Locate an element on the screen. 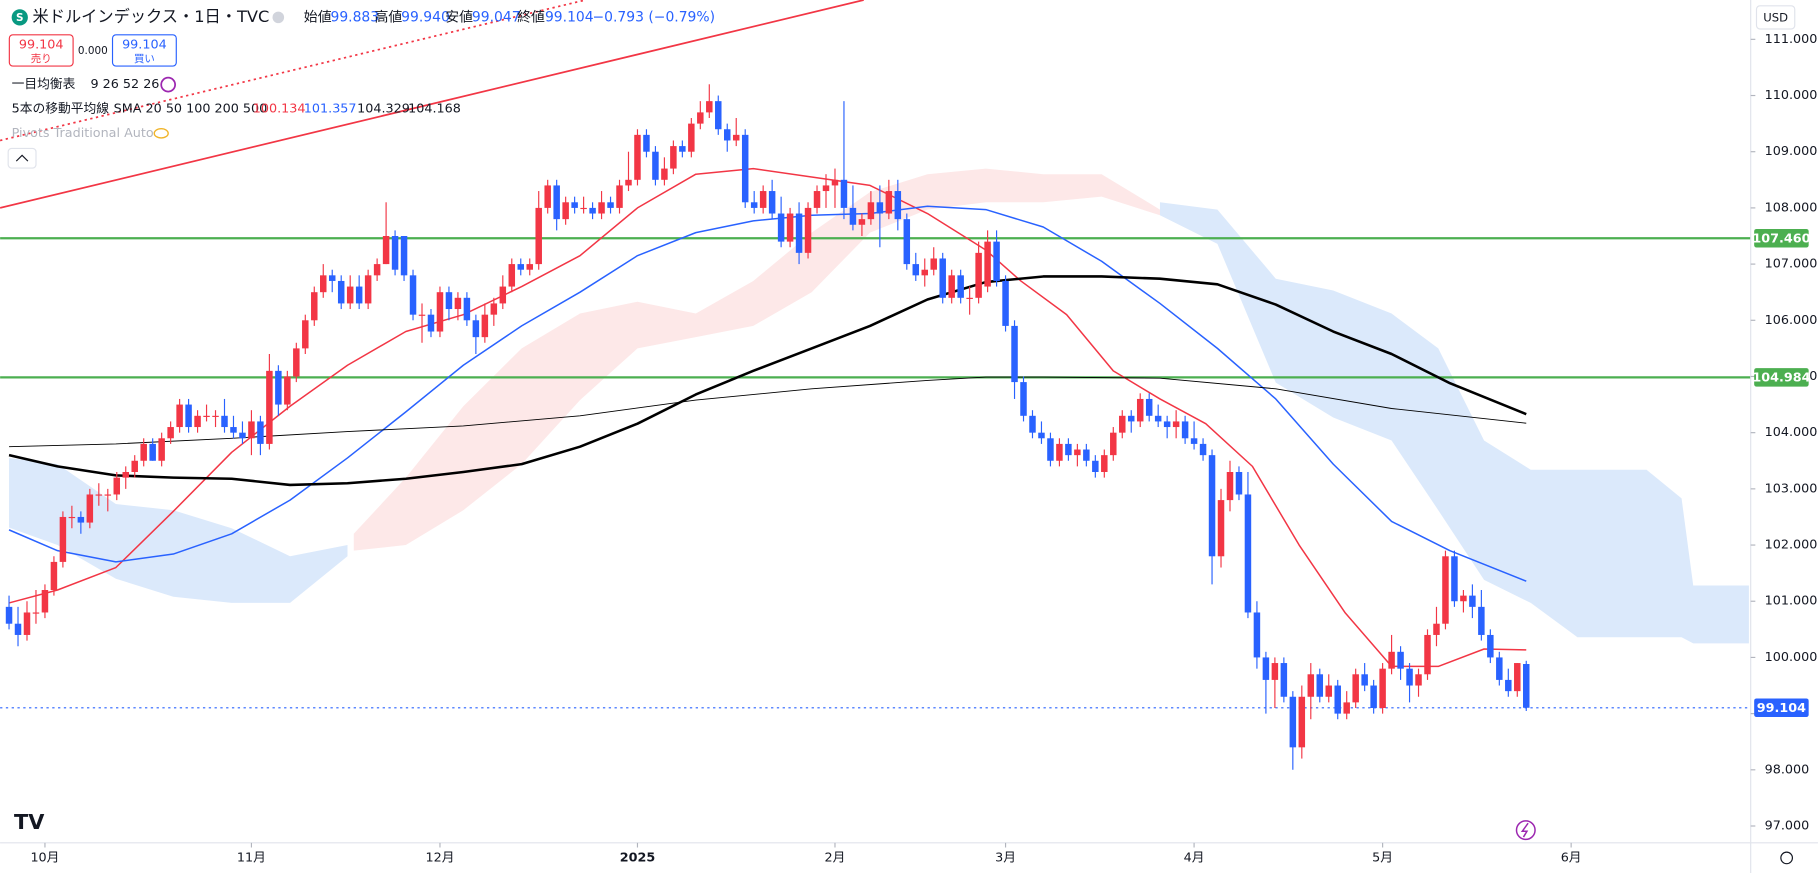 This screenshot has width=1818, height=873. x-tick-label: 6月 is located at coordinates (1571, 857).